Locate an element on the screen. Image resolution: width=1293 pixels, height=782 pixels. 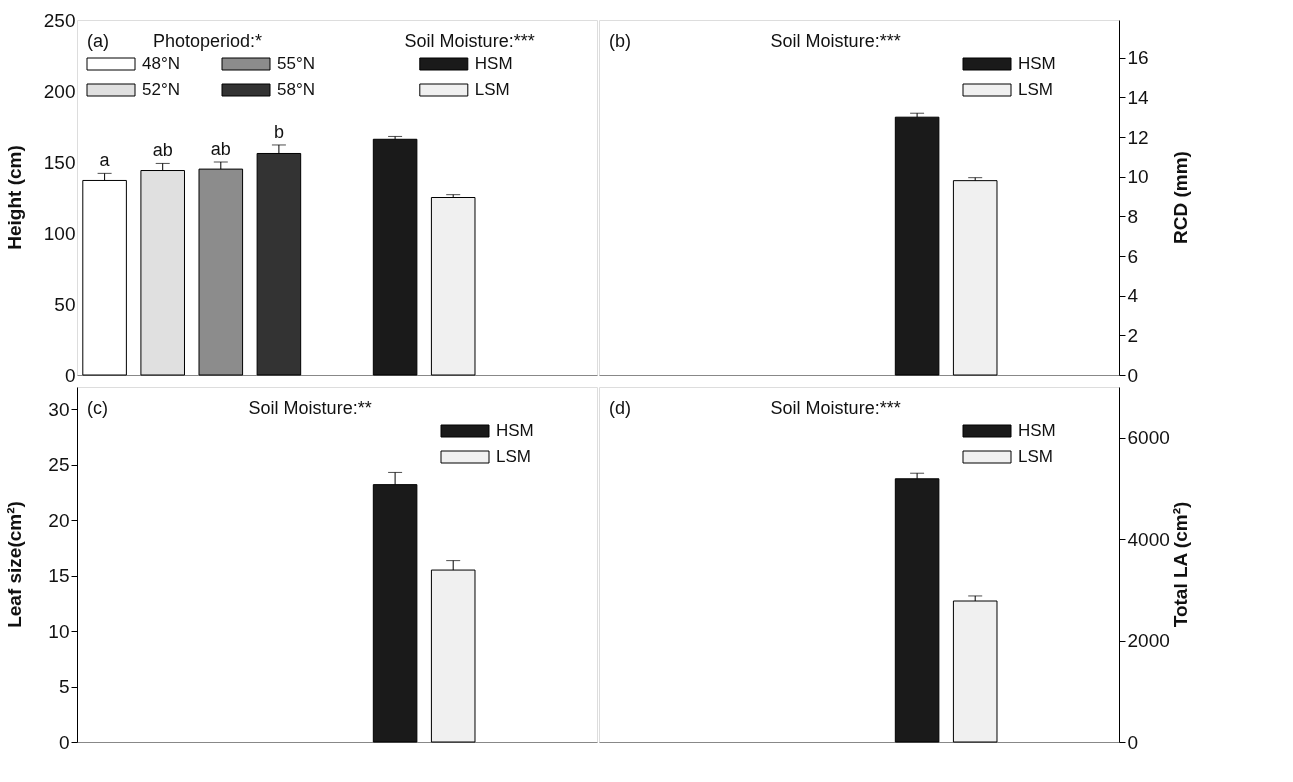
annotation: (c) is located at coordinates (97, 408).